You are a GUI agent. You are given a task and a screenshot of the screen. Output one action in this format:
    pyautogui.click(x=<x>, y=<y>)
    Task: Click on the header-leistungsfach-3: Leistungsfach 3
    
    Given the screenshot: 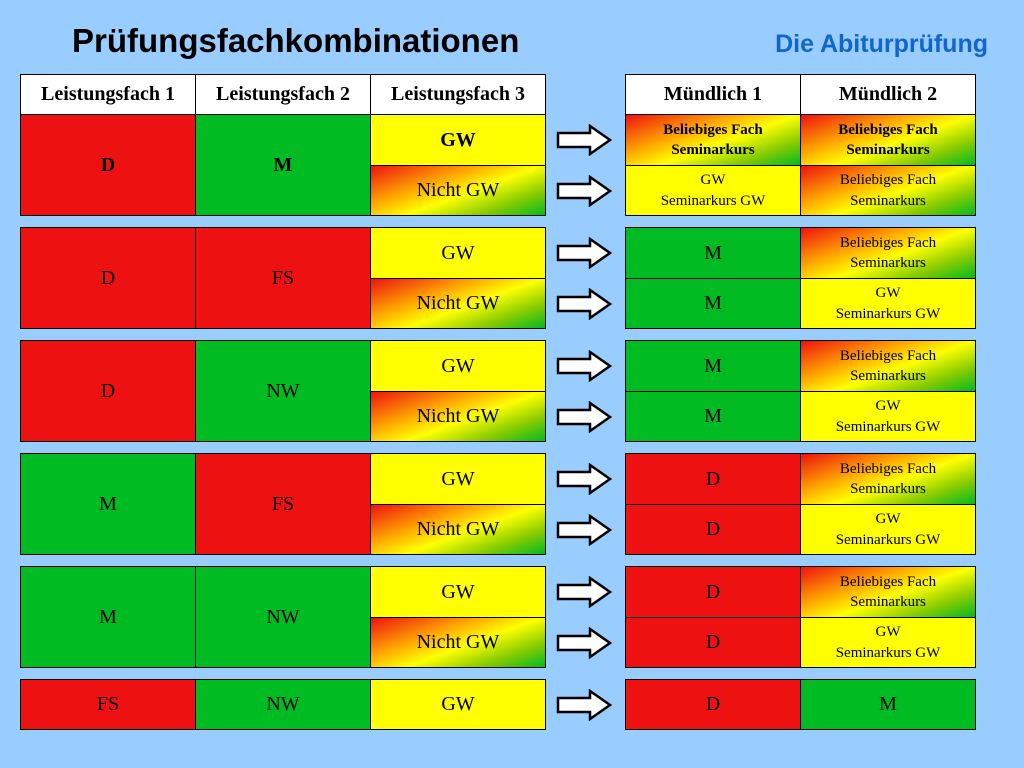 What is the action you would take?
    pyautogui.click(x=458, y=94)
    